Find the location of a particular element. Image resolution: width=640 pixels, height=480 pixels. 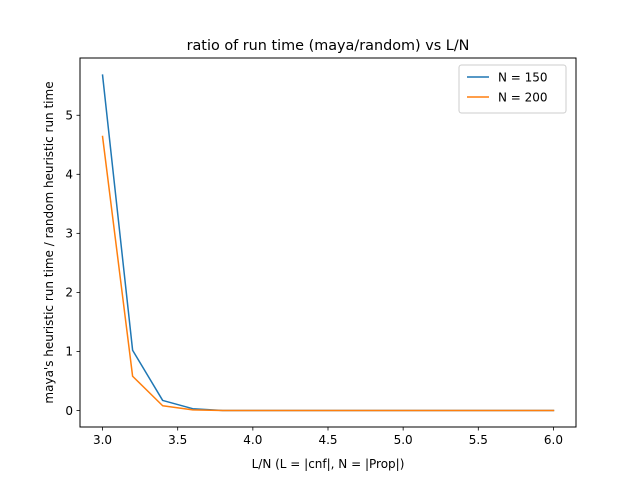

y-tick-label: 5 is located at coordinates (69, 116).